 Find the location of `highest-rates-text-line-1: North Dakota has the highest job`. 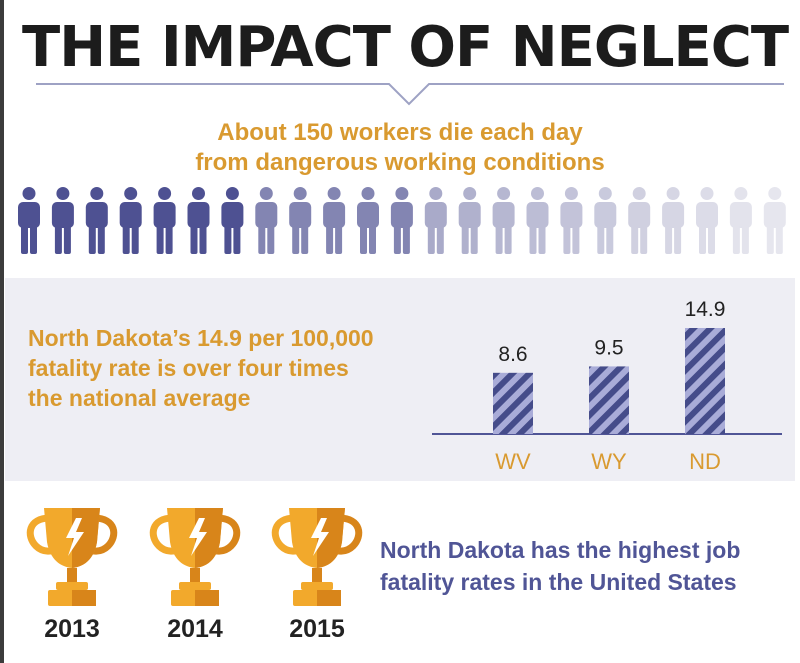

highest-rates-text-line-1: North Dakota has the highest job is located at coordinates (560, 550).